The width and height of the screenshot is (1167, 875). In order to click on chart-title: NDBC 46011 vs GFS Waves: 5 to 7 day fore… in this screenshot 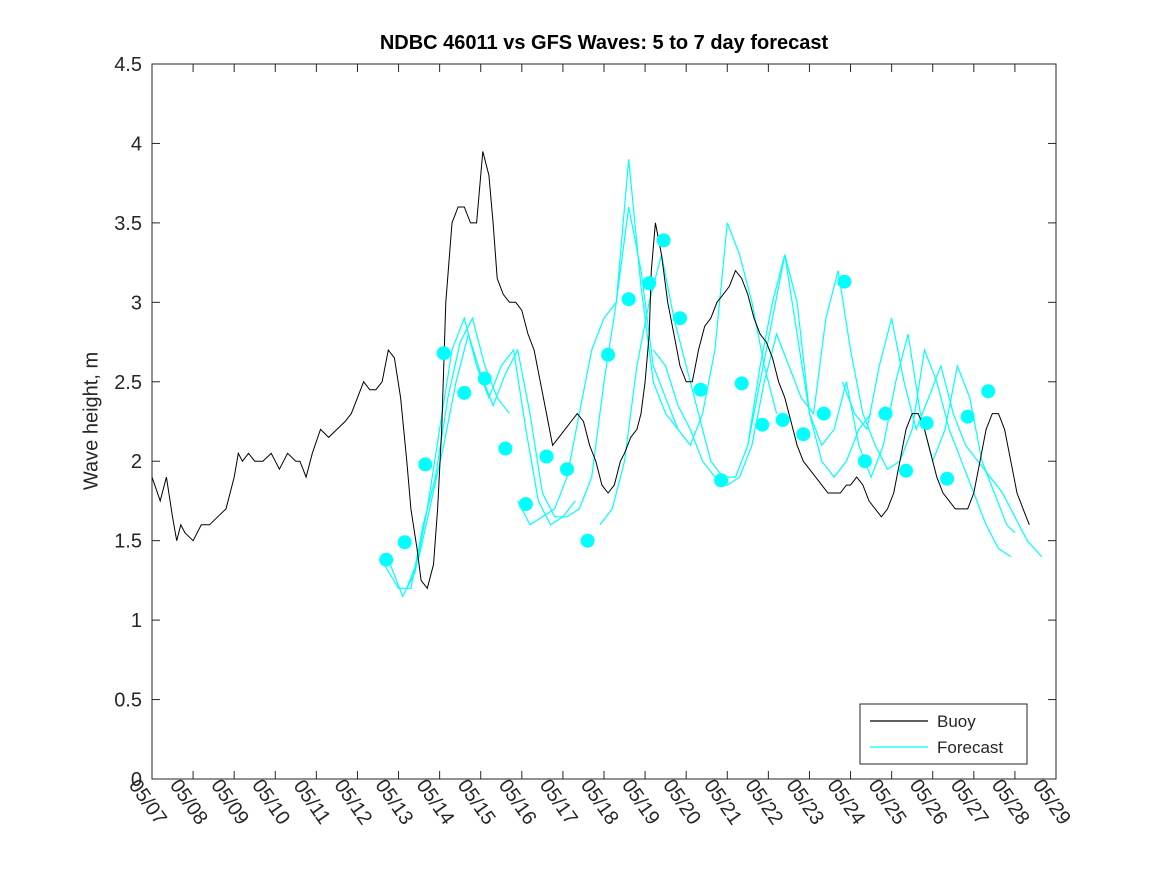, I will do `click(604, 43)`.